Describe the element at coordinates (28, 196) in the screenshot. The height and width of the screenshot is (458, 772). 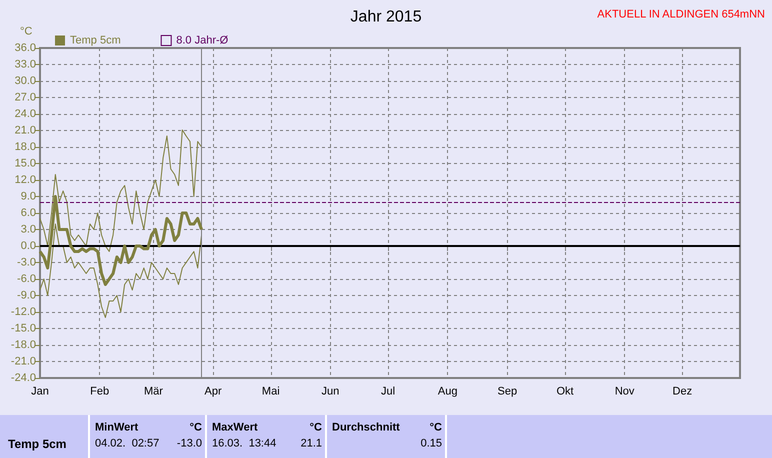
I see `y-tick-label: 9.0` at that location.